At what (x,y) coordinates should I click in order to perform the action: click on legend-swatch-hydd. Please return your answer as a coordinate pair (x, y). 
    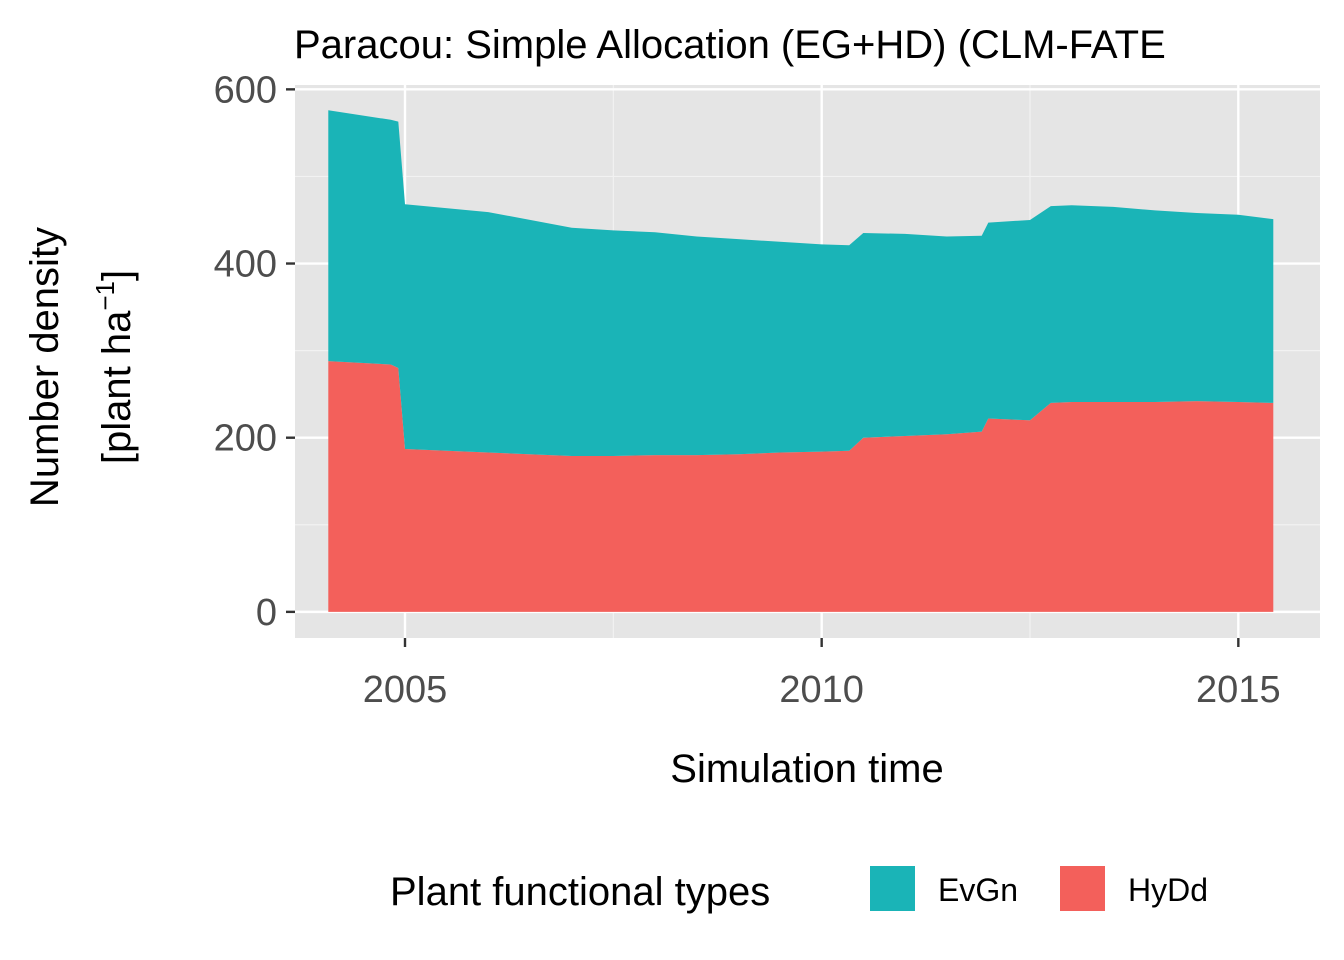
    Looking at the image, I should click on (1082, 888).